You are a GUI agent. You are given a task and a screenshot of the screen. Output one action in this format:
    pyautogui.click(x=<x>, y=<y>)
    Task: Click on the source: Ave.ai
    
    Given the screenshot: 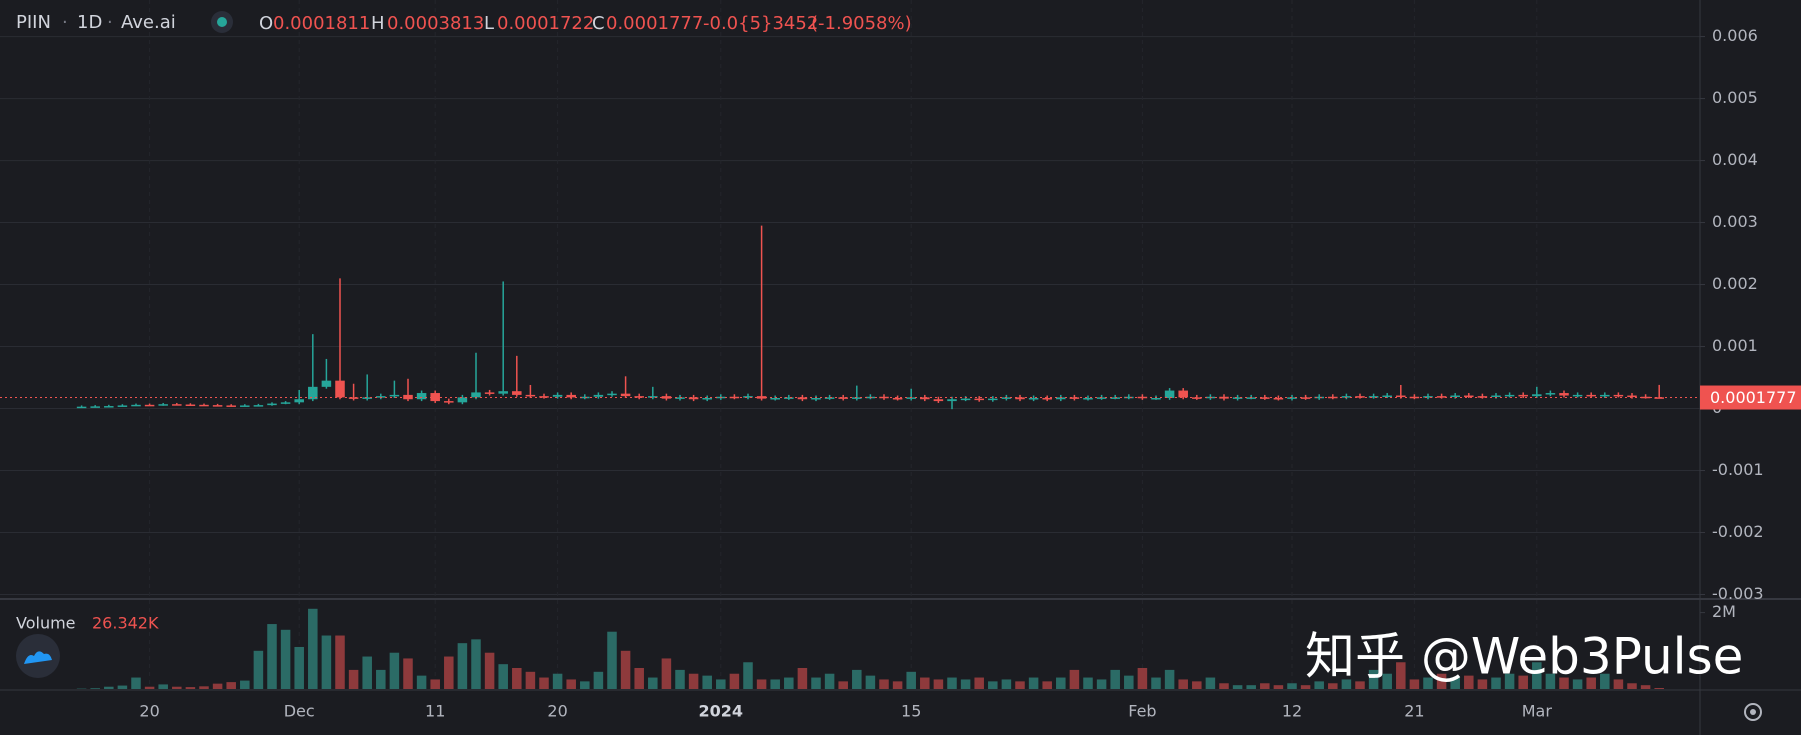 What is the action you would take?
    pyautogui.click(x=148, y=22)
    